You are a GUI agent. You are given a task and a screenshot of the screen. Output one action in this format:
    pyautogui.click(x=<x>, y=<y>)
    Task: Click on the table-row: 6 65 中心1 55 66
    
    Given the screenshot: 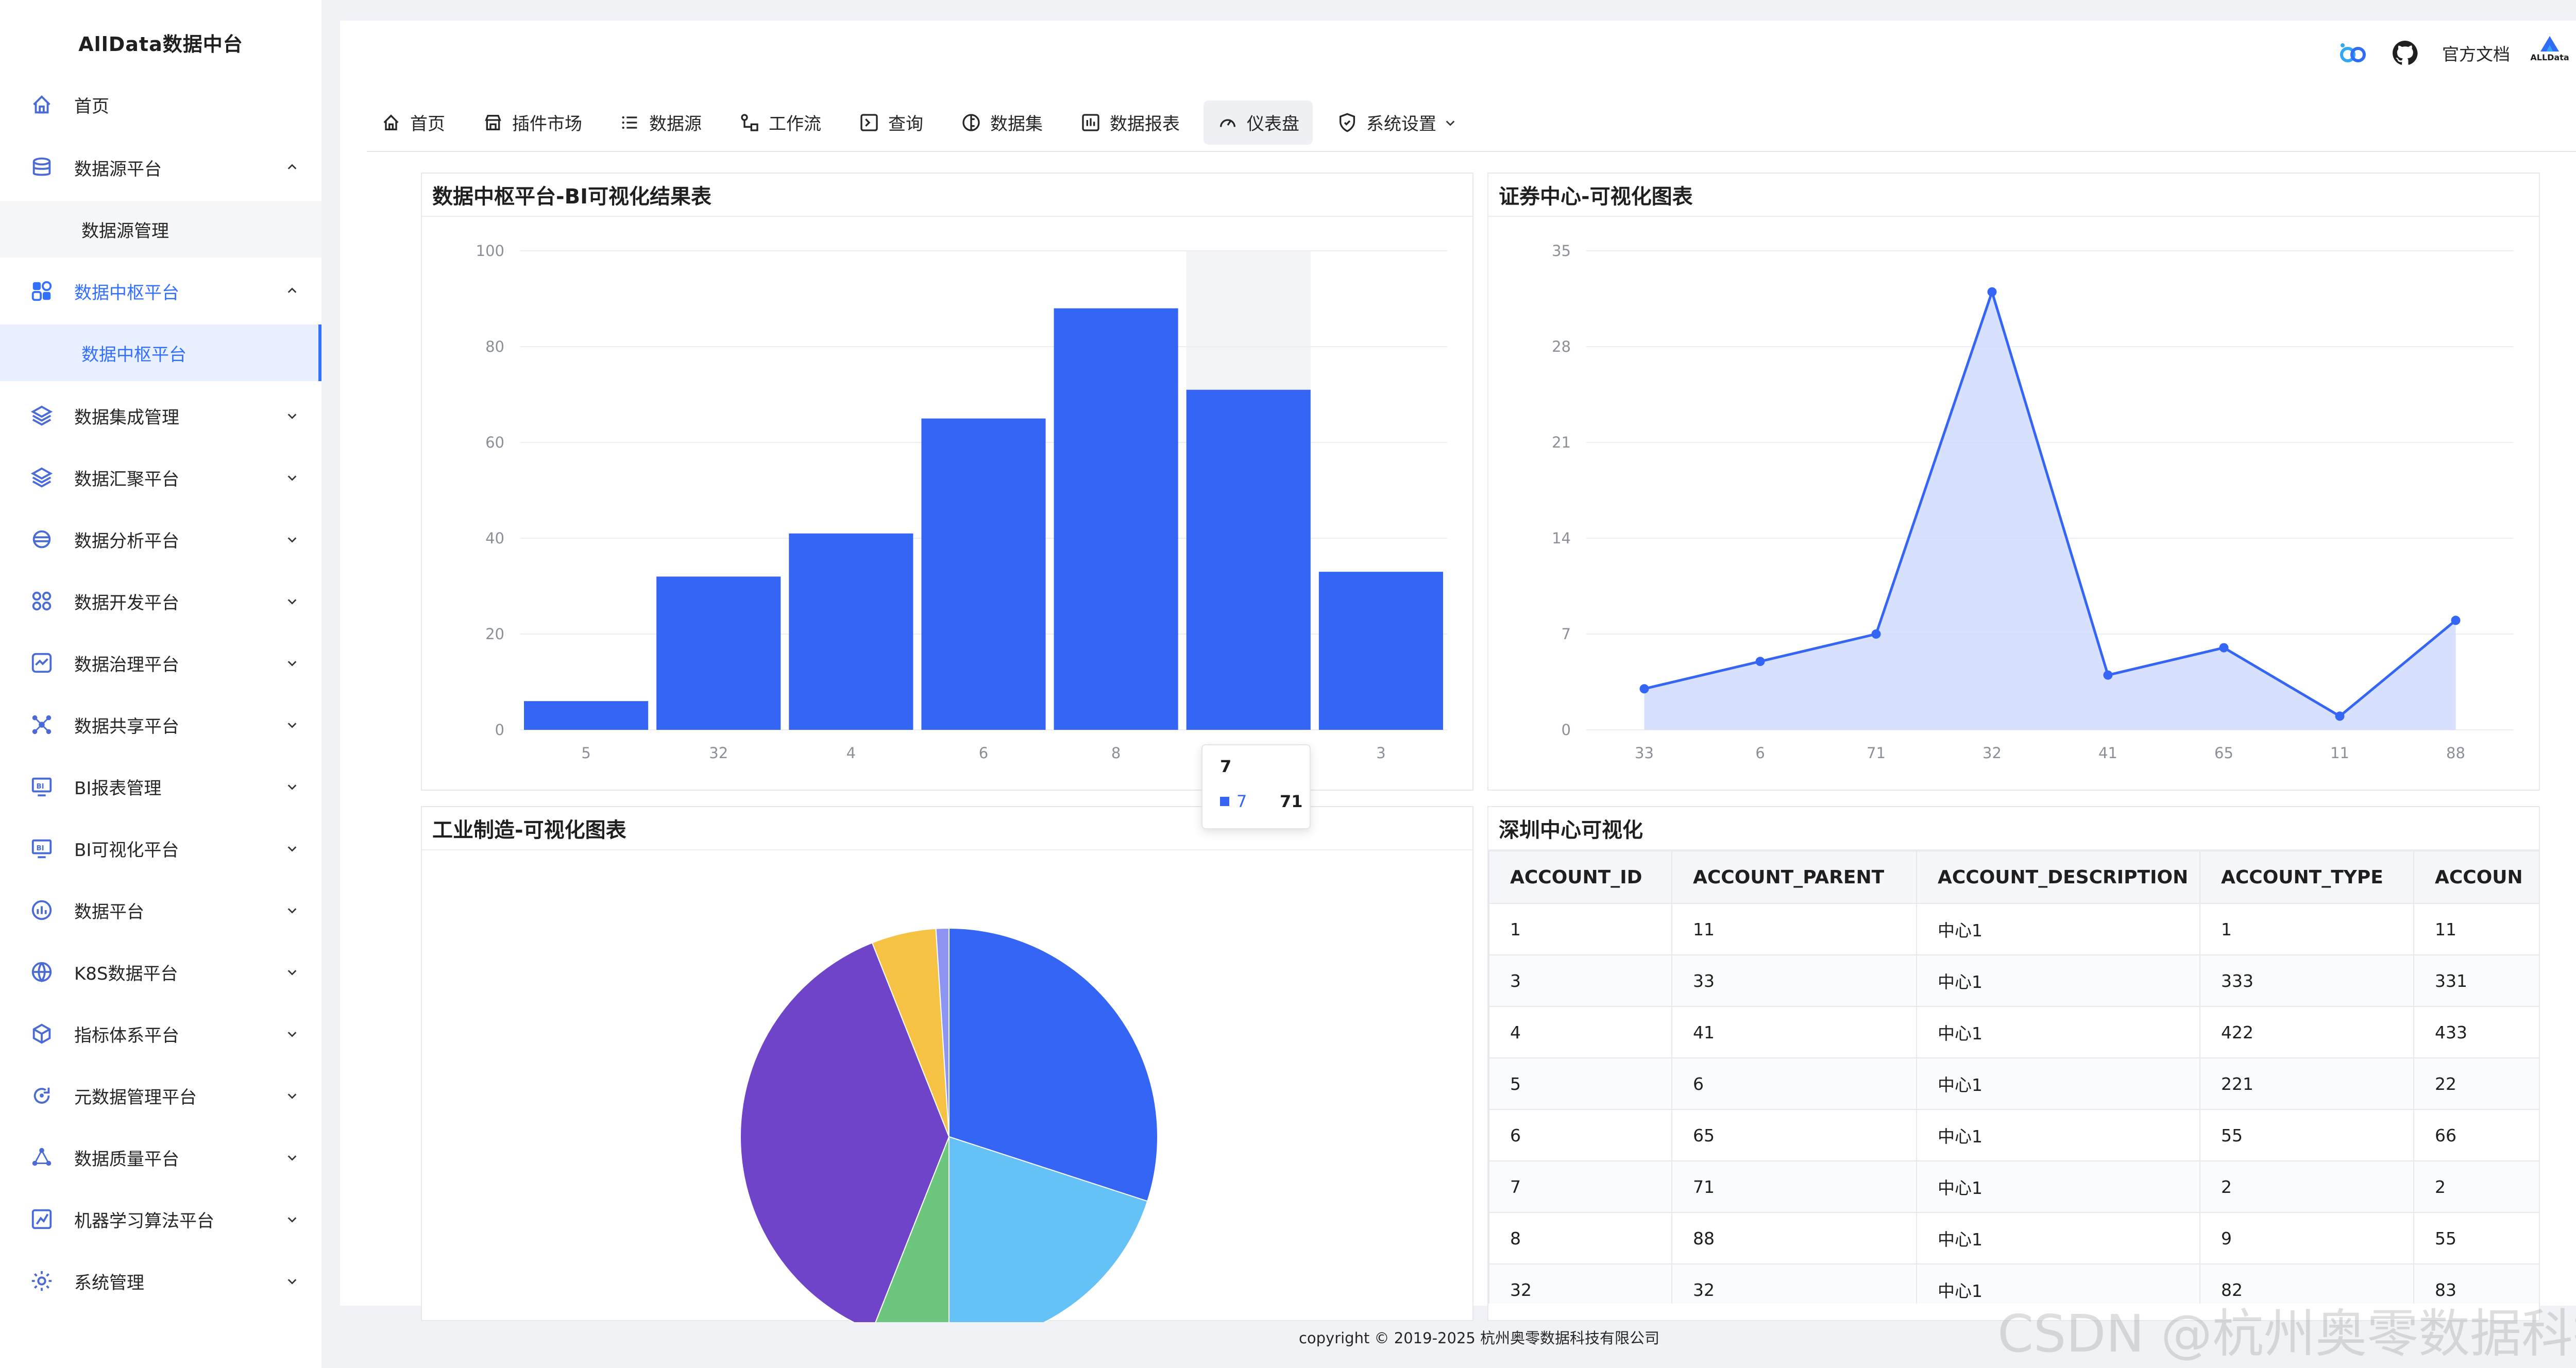 What is the action you would take?
    pyautogui.click(x=2013, y=1135)
    